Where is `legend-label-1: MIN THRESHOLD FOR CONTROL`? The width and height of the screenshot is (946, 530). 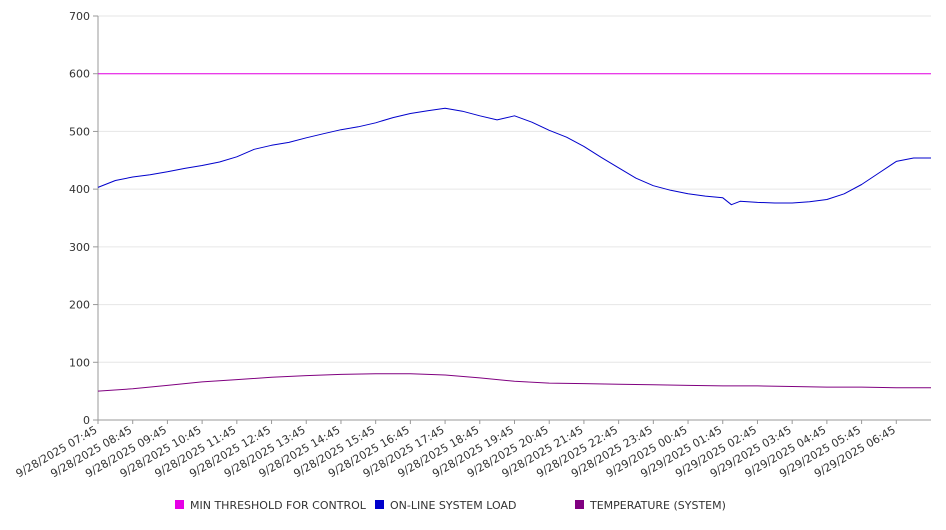
legend-label-1: MIN THRESHOLD FOR CONTROL is located at coordinates (278, 505).